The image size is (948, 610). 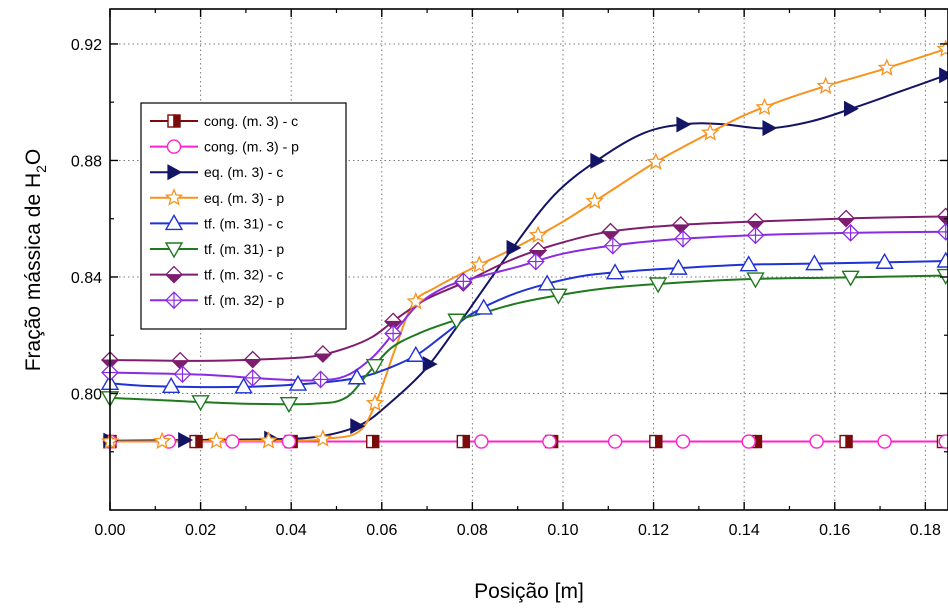 I want to click on legend-label: eq. (m. 3) - c, so click(x=243, y=172).